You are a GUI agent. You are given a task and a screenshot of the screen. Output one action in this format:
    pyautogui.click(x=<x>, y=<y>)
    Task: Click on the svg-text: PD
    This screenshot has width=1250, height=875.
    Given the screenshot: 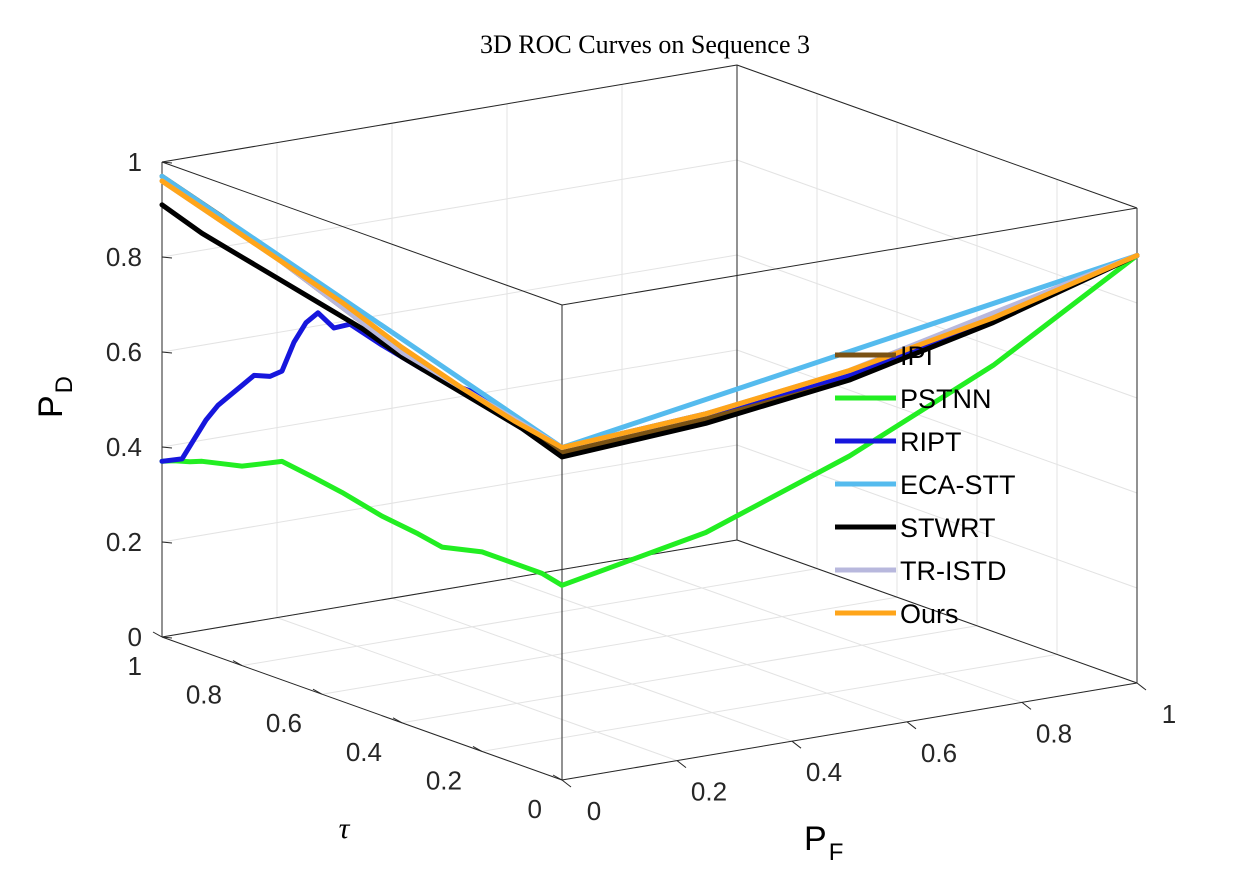 What is the action you would take?
    pyautogui.click(x=55, y=397)
    